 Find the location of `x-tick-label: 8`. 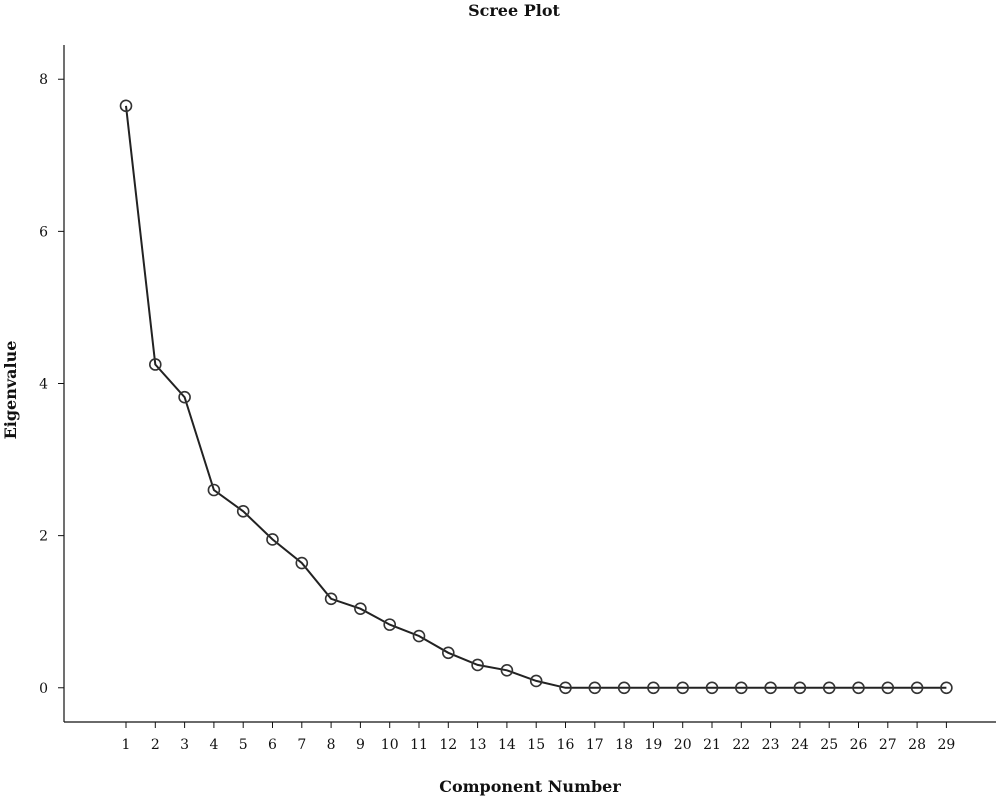

x-tick-label: 8 is located at coordinates (331, 745).